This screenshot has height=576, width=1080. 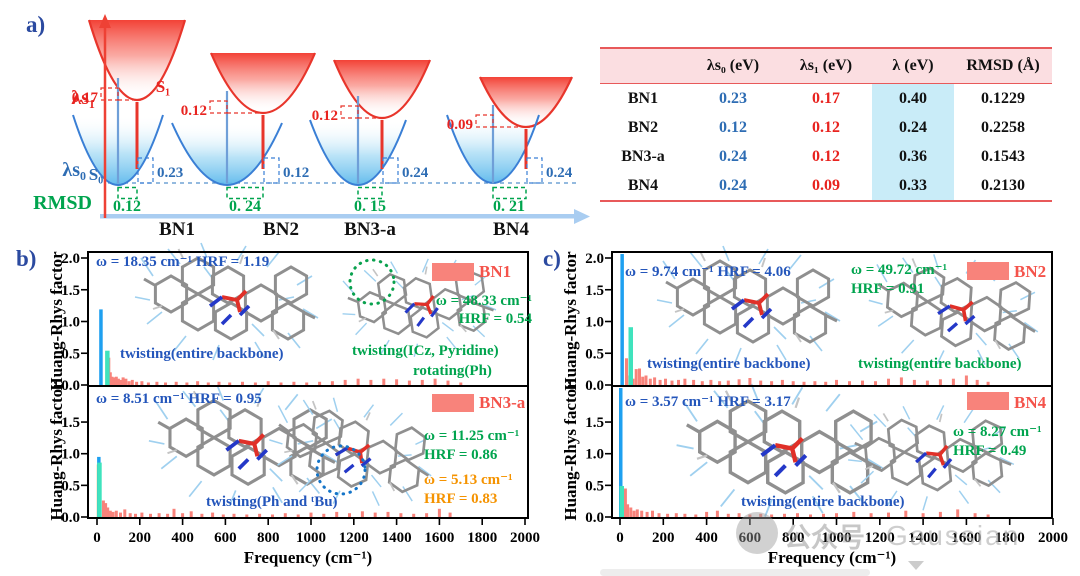 What do you see at coordinates (97, 538) in the screenshot?
I see `x-tick-label: 0` at bounding box center [97, 538].